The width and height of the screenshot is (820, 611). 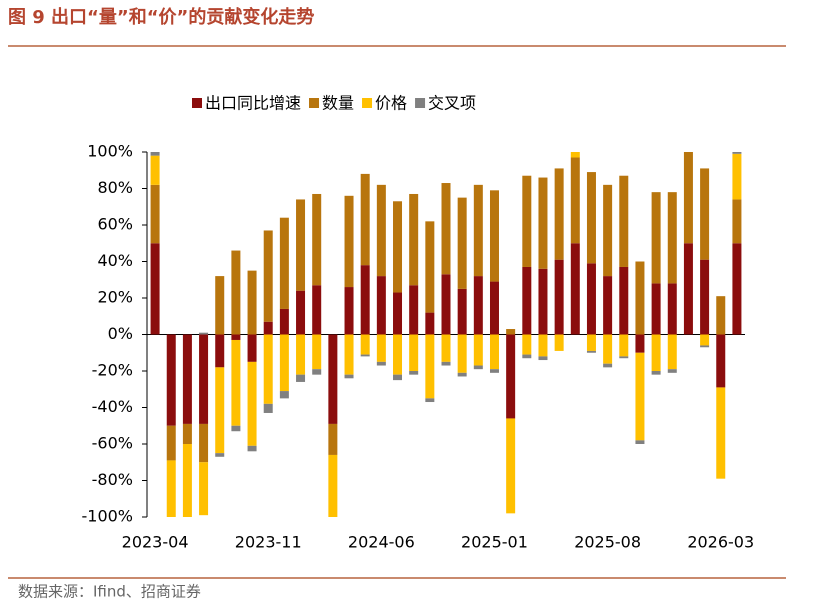 I want to click on y-tick-label: 20%, so click(x=115, y=297).